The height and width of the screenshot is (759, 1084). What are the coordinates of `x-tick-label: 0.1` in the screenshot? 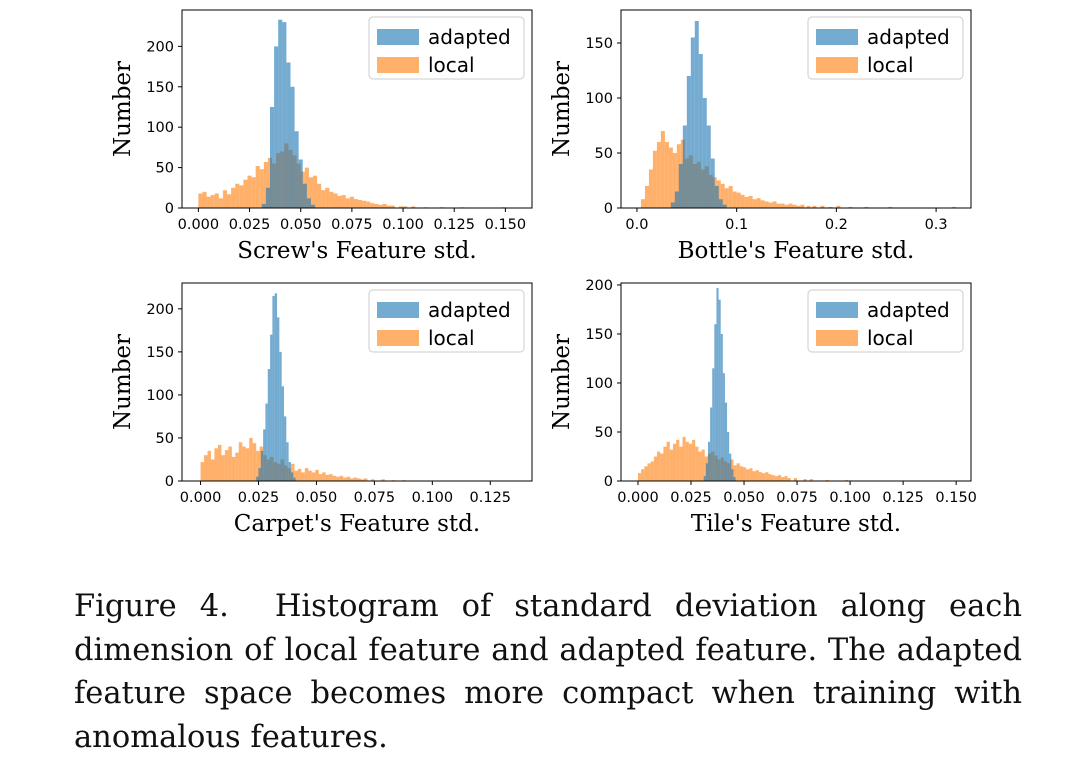 It's located at (736, 225).